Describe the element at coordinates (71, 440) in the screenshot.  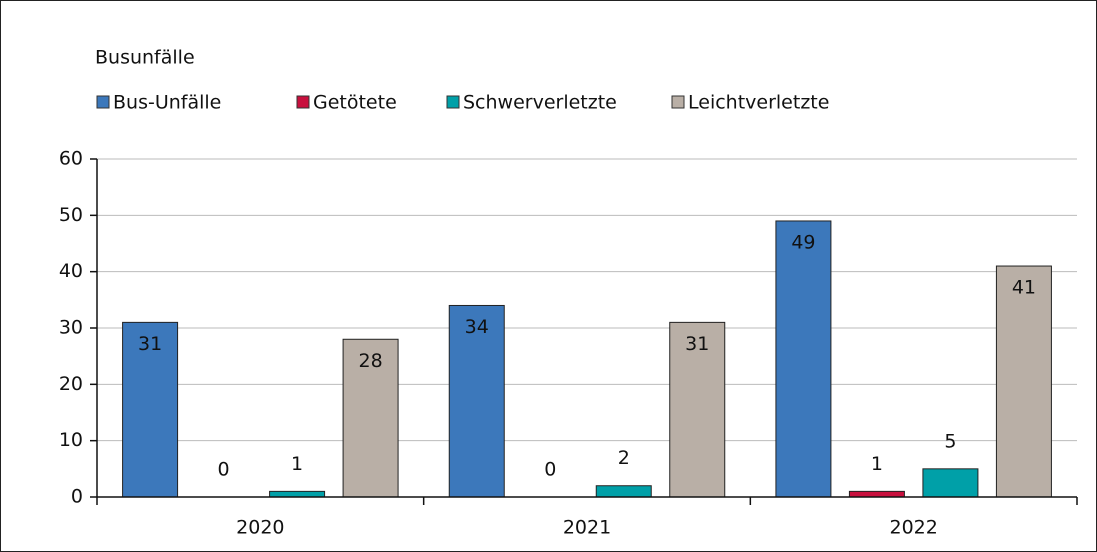
I see `y-tick-label: 10` at that location.